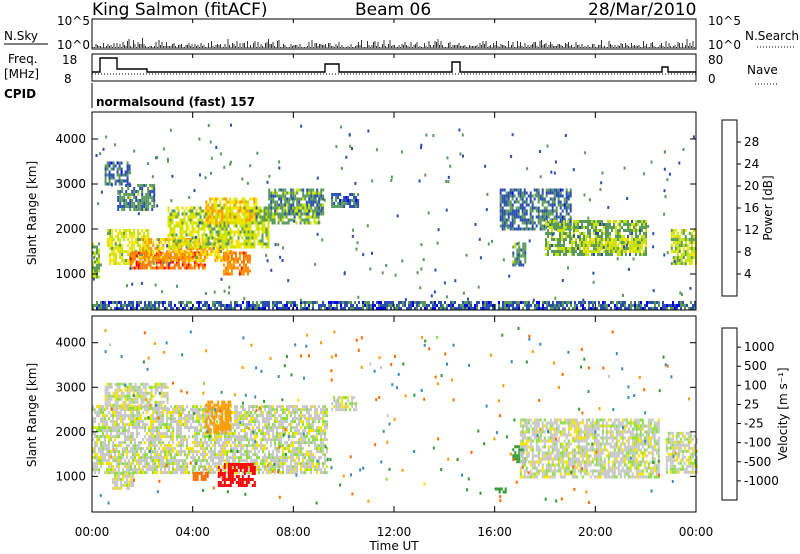  Describe the element at coordinates (751, 186) in the screenshot. I see `colorbar-tick-label: 20` at that location.